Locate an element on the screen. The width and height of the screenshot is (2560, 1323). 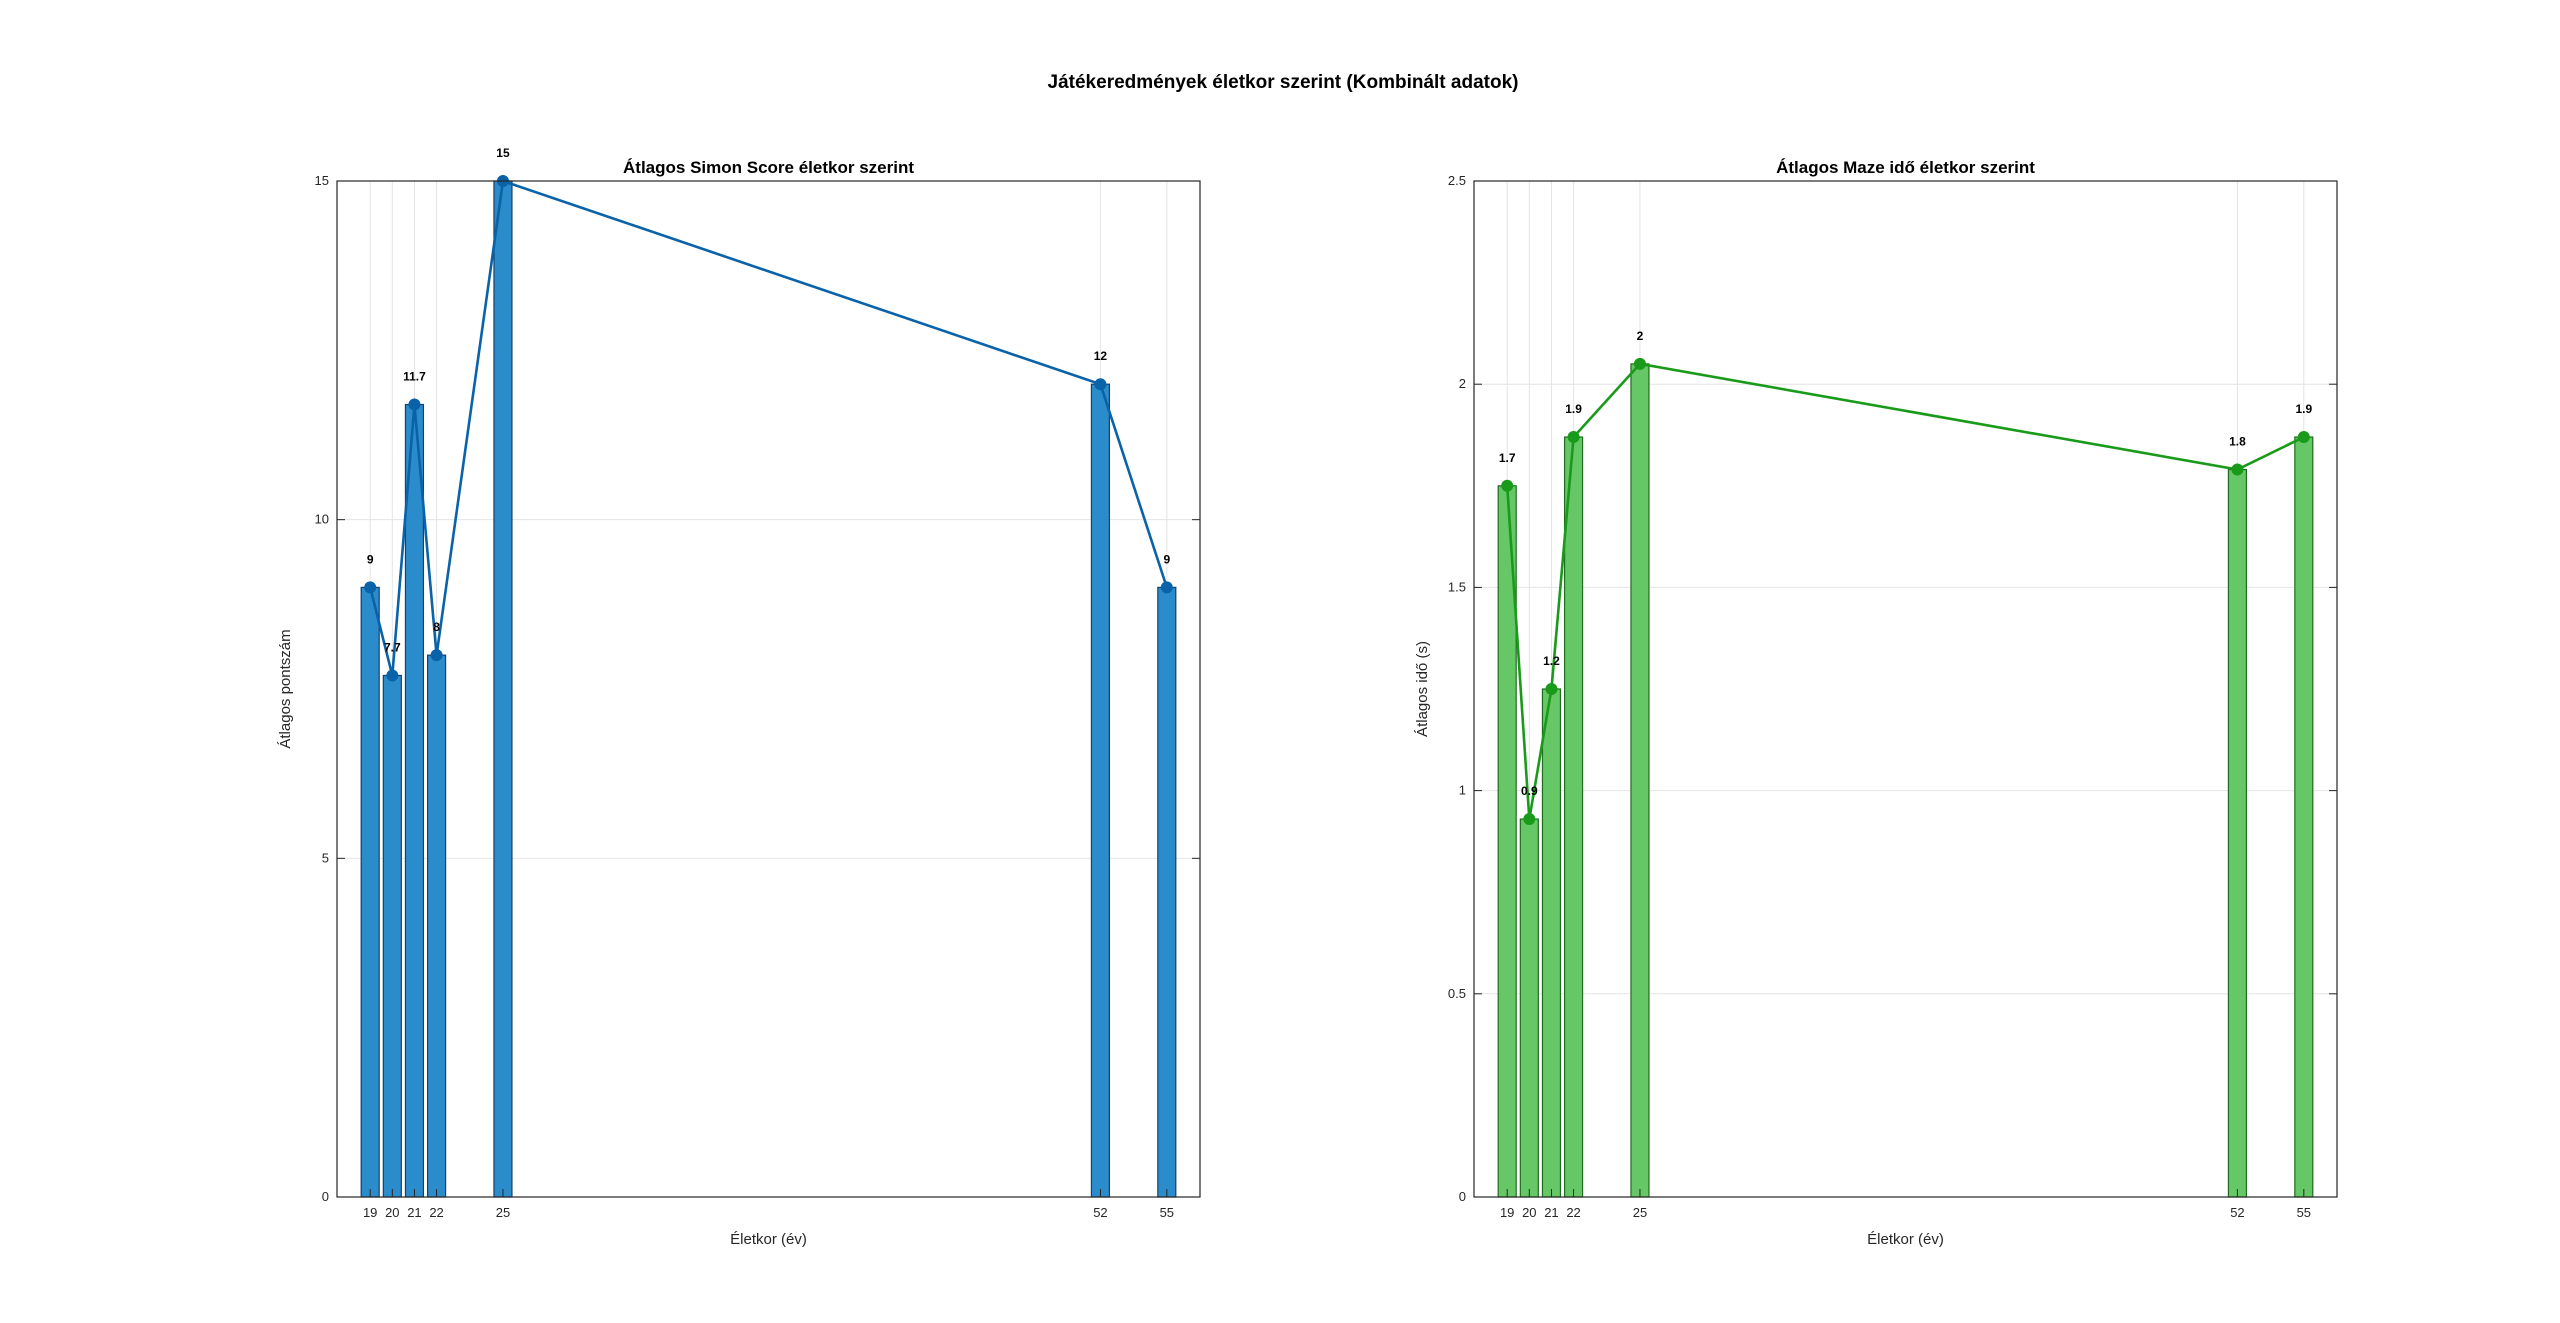
chart-2-xtick-label: 20 is located at coordinates (1529, 1212).